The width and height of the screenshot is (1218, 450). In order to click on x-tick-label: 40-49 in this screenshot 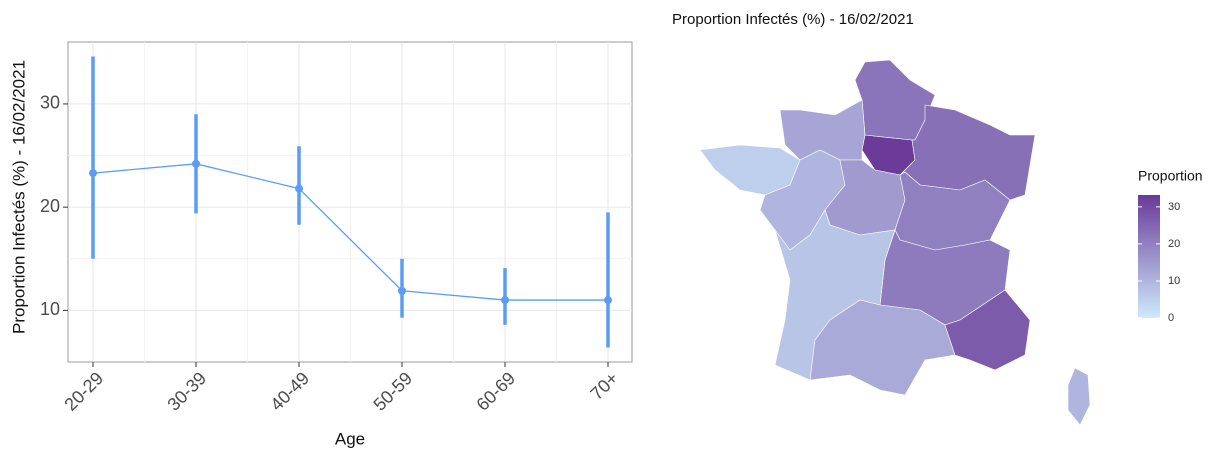, I will do `click(289, 391)`.